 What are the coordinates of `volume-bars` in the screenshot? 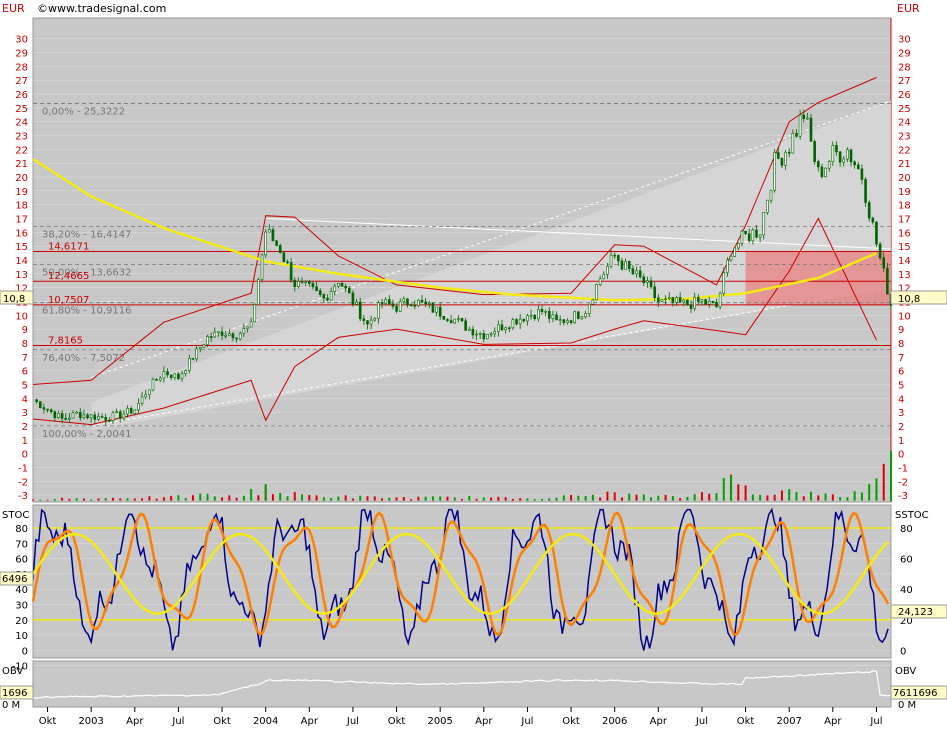 It's located at (462, 475).